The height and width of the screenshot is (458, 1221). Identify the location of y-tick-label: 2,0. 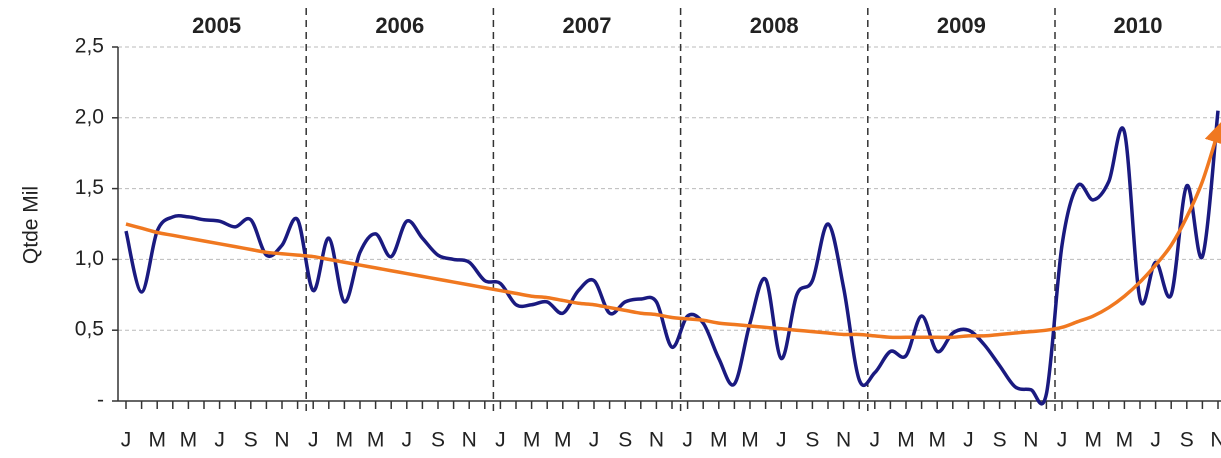
(89, 116).